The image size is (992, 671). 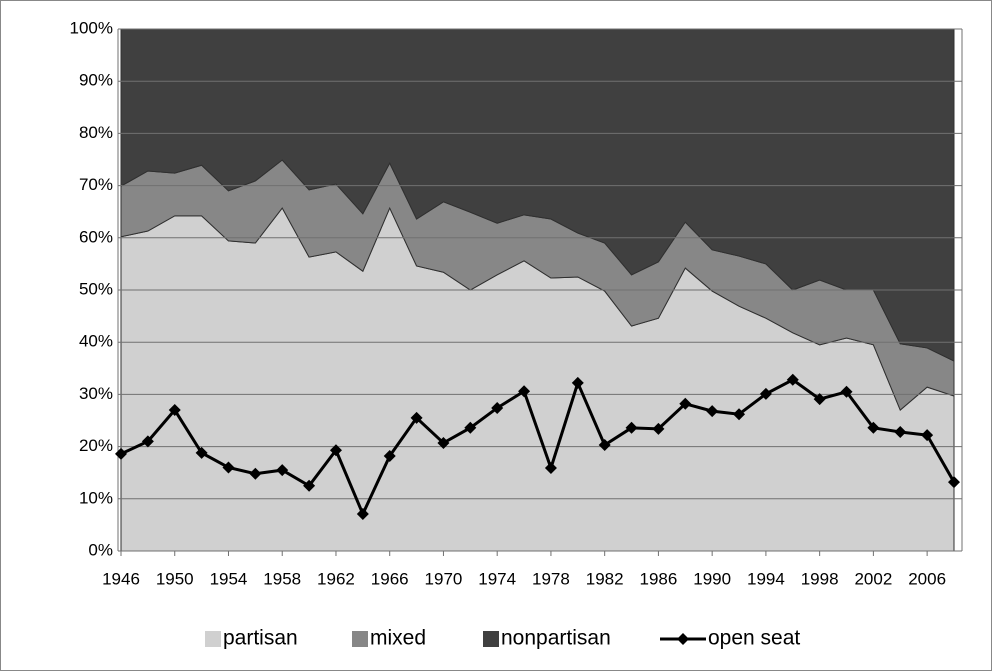 What do you see at coordinates (91, 27) in the screenshot?
I see `y-tick-label: 100%` at bounding box center [91, 27].